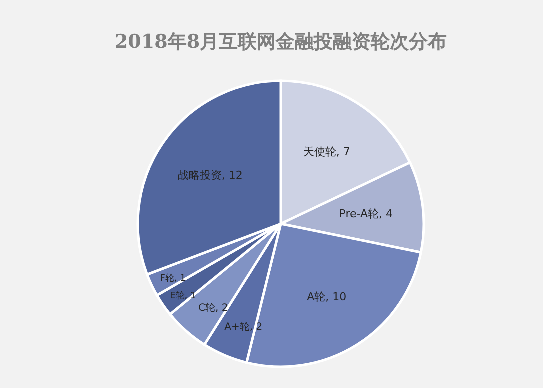 The image size is (543, 388). Describe the element at coordinates (359, 214) in the screenshot. I see `slice-label: Pre-A轮` at that location.